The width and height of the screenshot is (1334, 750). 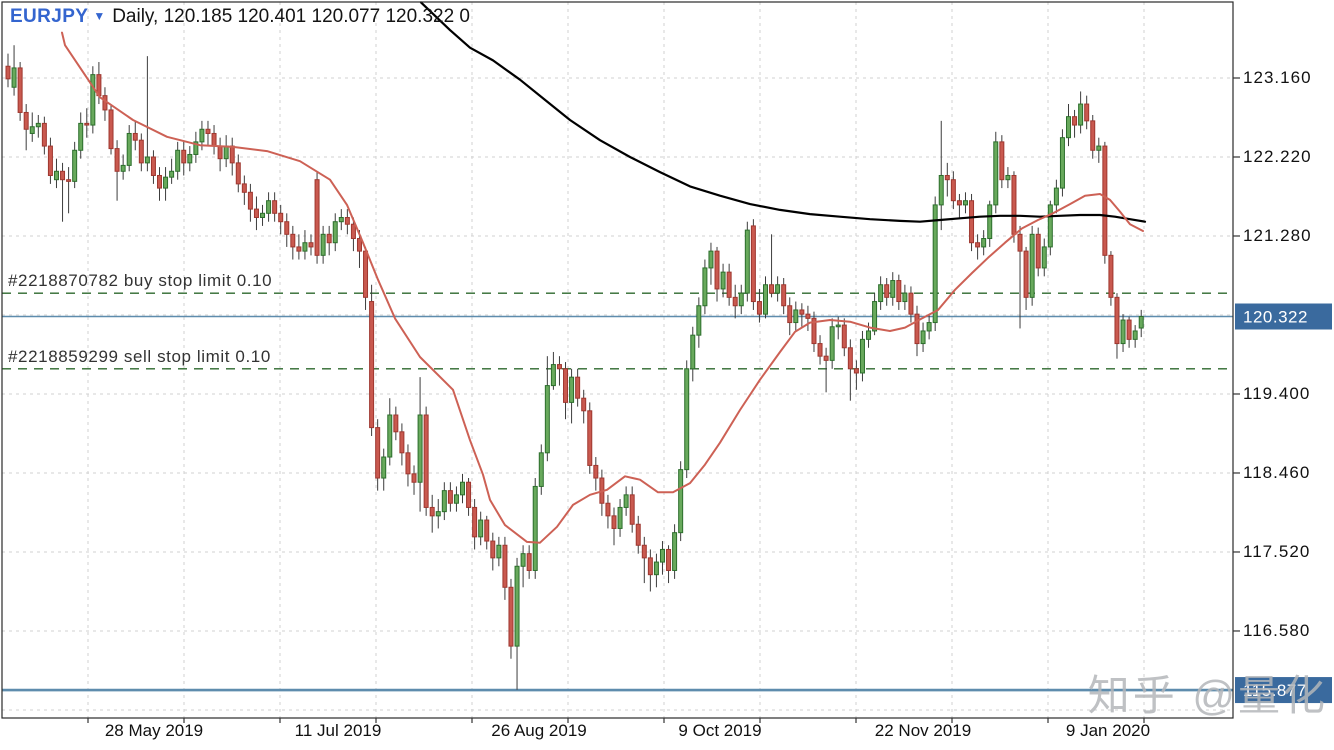 I want to click on price-axis-label: 116.580, so click(x=1277, y=630).